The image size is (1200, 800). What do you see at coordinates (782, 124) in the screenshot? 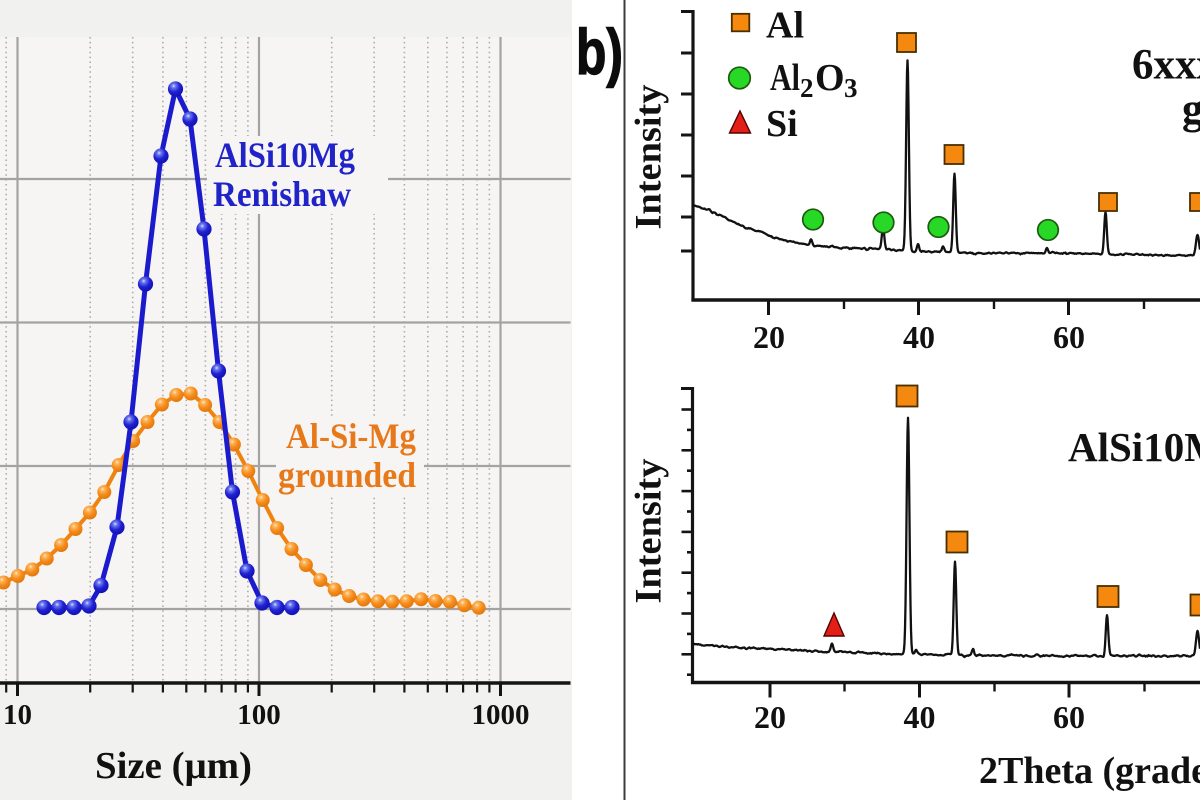
I see `svg-text: Si` at bounding box center [782, 124].